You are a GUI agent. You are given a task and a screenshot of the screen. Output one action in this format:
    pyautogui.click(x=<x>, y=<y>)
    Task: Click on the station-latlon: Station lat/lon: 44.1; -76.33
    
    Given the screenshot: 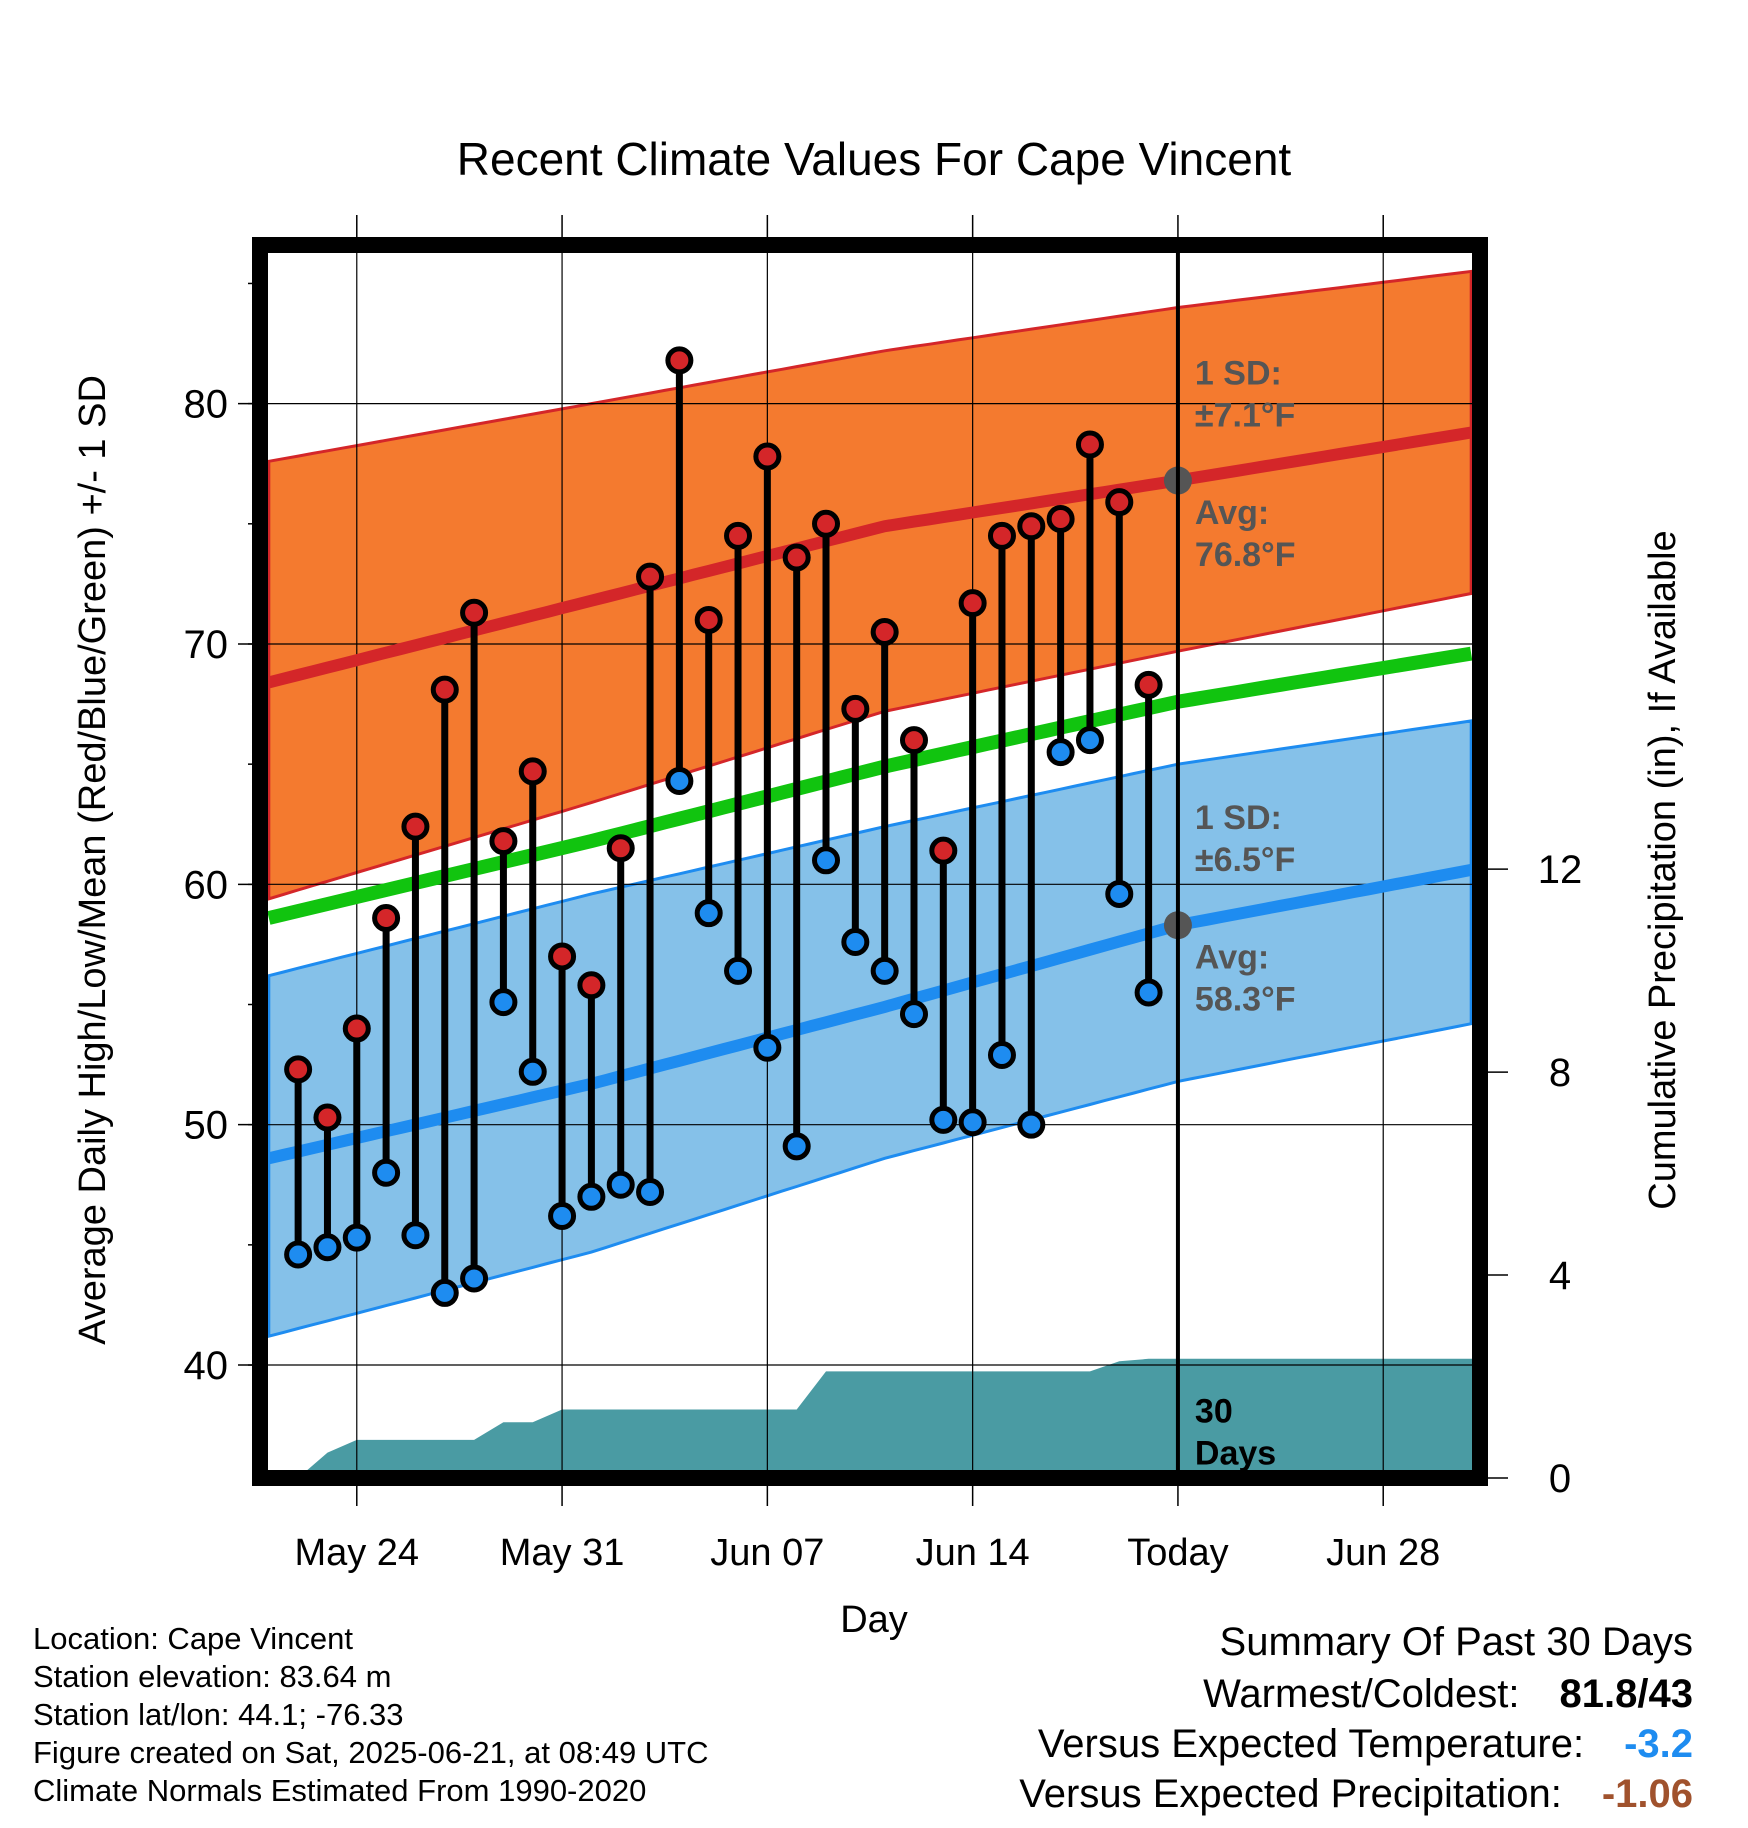 What is the action you would take?
    pyautogui.click(x=218, y=1714)
    